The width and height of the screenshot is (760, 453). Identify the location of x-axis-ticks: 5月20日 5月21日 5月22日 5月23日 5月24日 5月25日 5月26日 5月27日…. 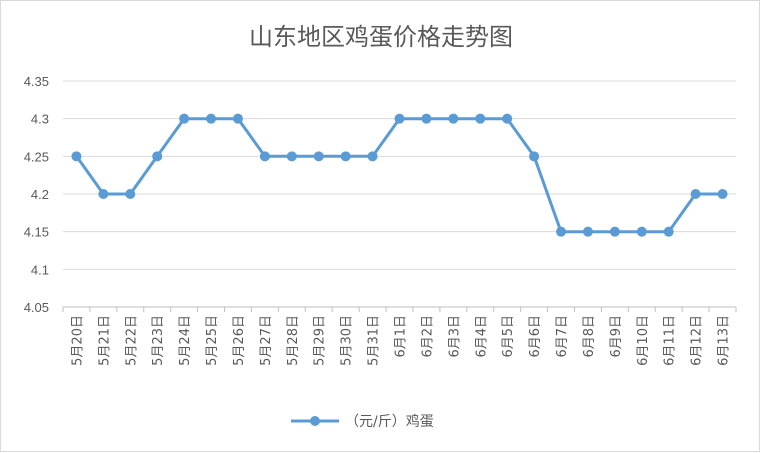
(400, 340).